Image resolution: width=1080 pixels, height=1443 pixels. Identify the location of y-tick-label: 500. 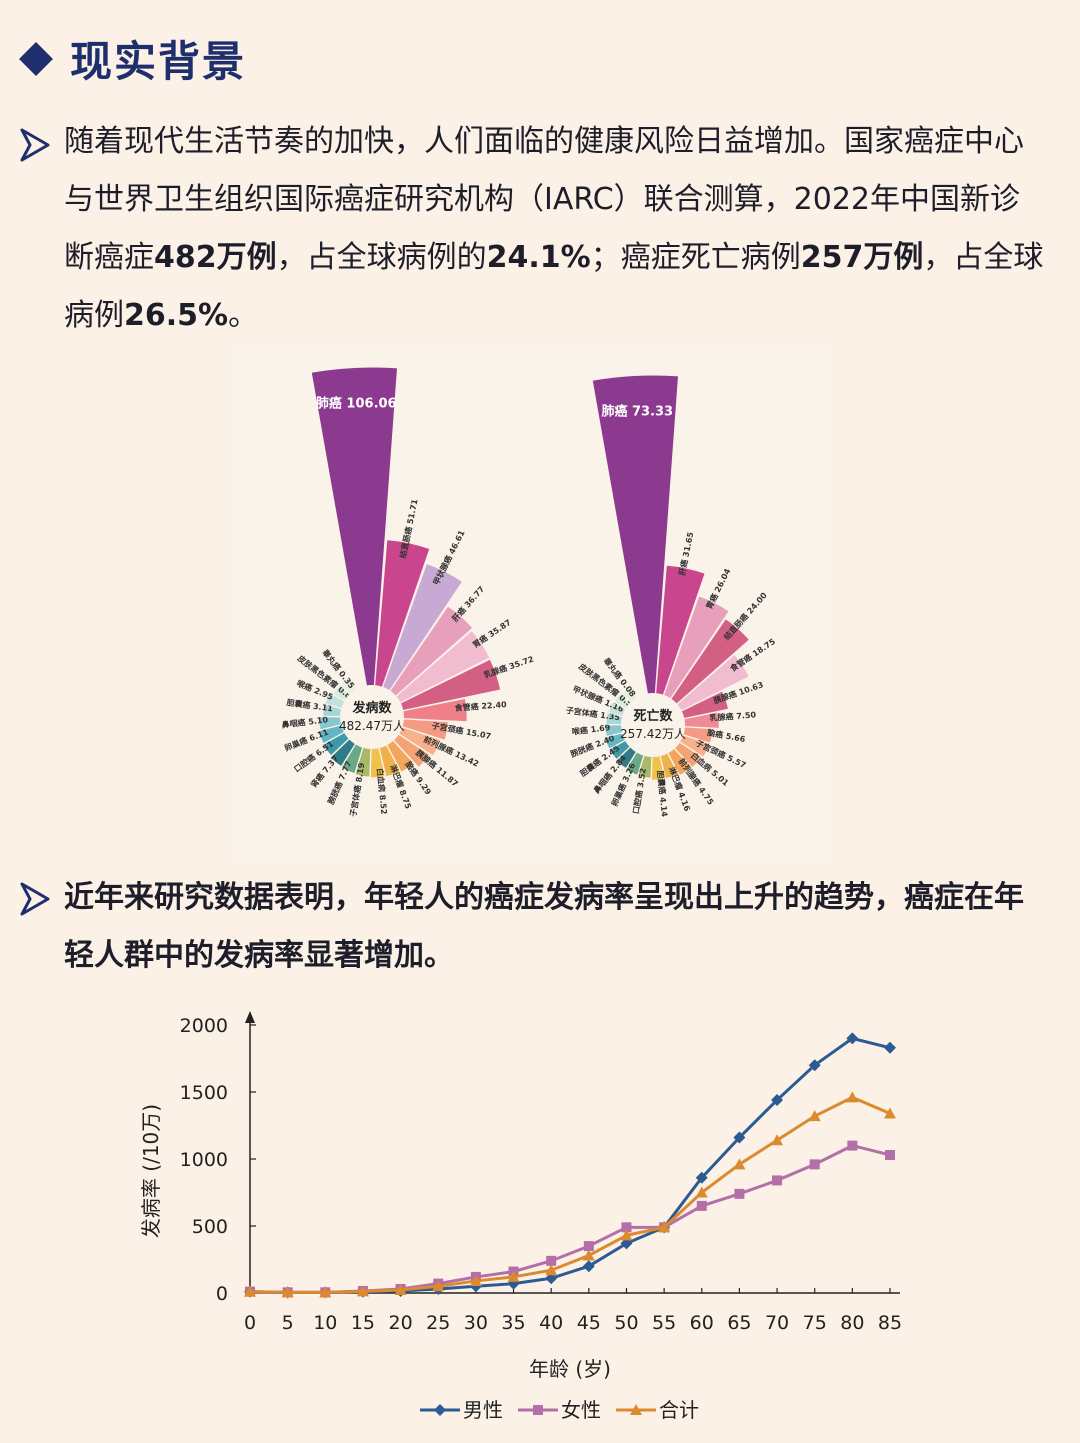
(210, 1227).